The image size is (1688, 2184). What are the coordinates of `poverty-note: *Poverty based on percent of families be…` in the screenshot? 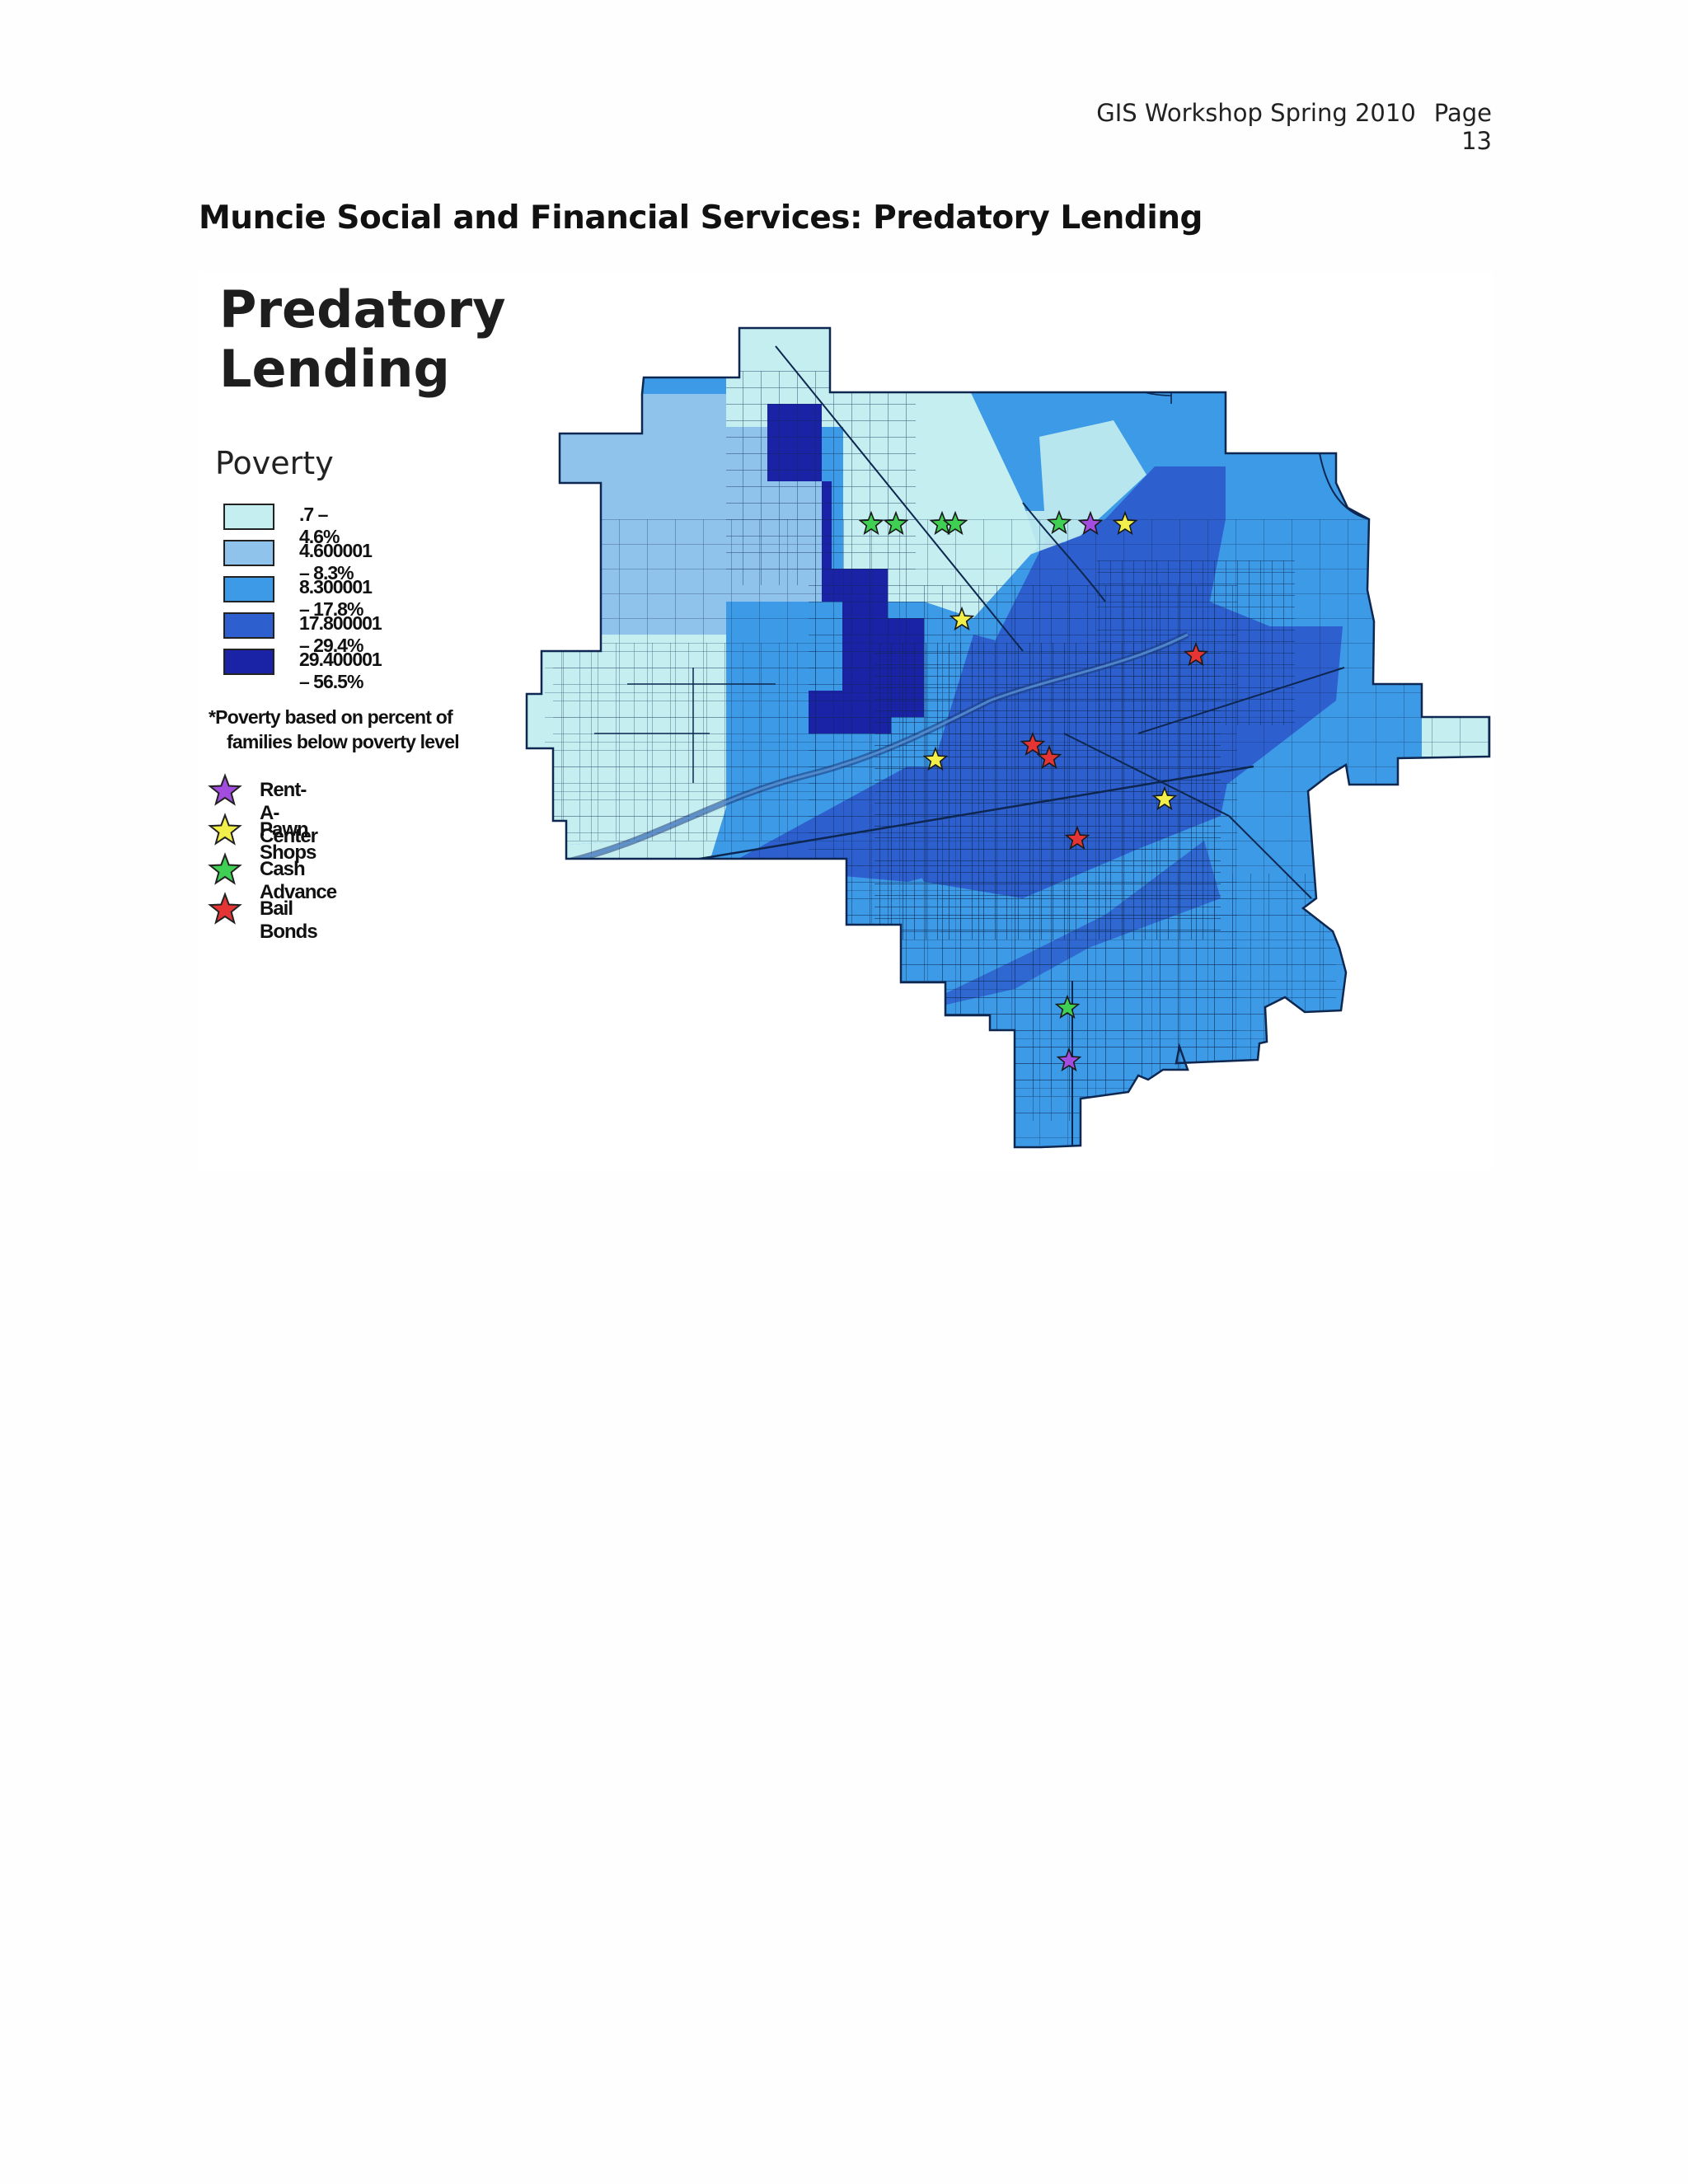 It's located at (365, 729).